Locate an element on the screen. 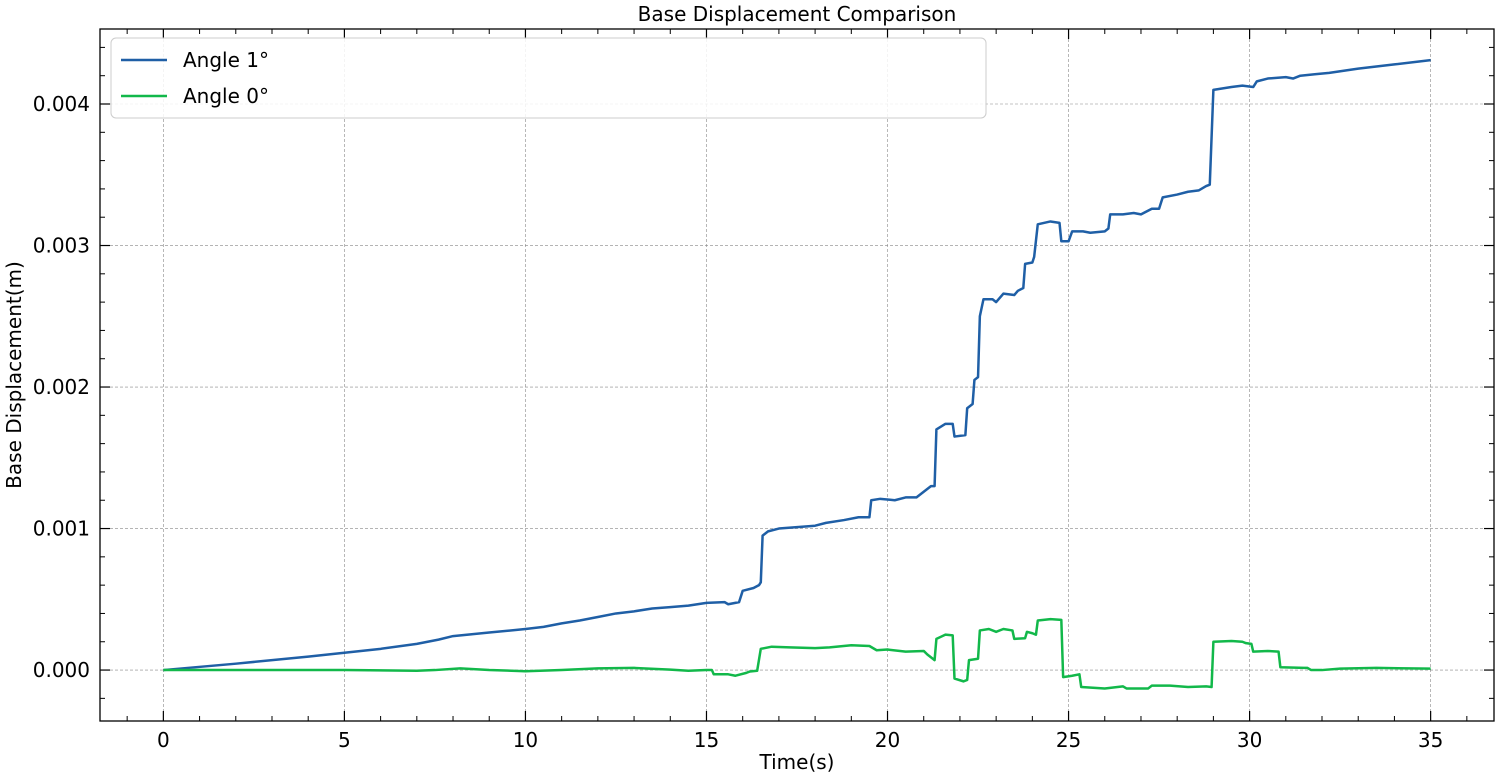 The width and height of the screenshot is (1499, 777). x-tick-label: 25 is located at coordinates (1068, 740).